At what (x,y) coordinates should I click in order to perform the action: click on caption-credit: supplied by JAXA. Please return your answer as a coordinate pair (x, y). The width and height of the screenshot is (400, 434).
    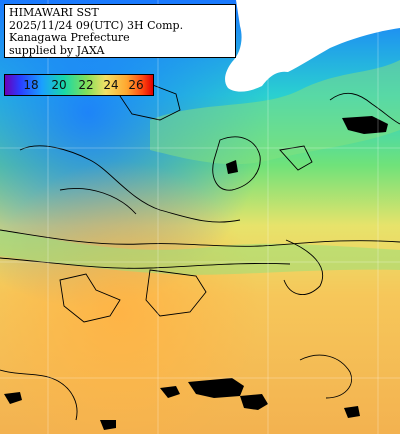
    Looking at the image, I should click on (57, 50).